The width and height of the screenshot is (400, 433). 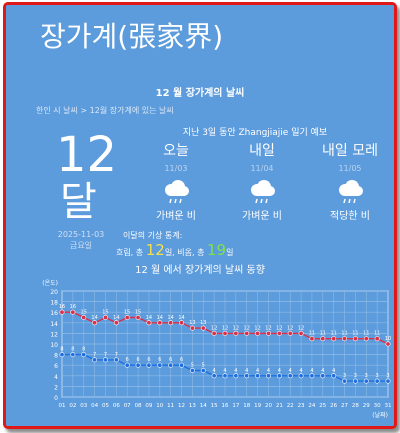 I want to click on x-tick-label: 08, so click(x=138, y=406).